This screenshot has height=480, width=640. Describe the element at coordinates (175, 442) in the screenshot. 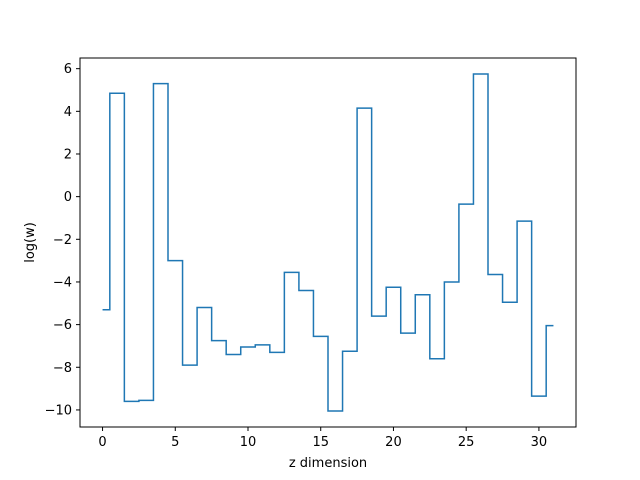

I see `x-tick-label: 5` at that location.